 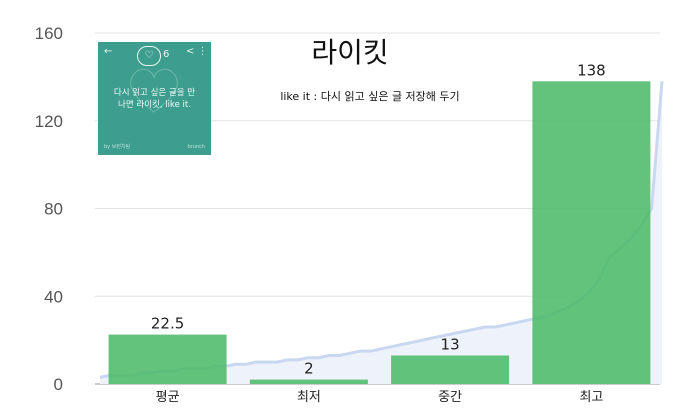 I want to click on y-tick-label: 160, so click(x=49, y=33).